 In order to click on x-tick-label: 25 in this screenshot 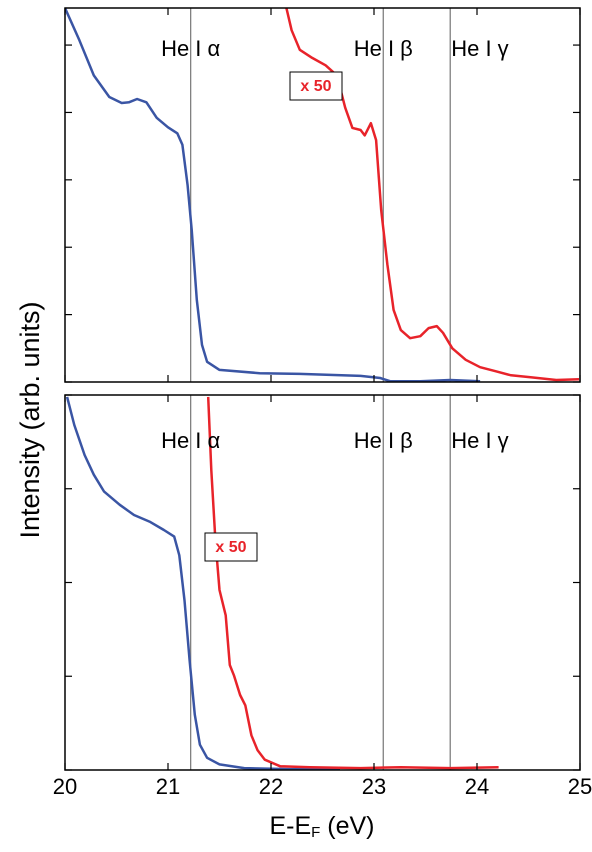, I will do `click(580, 786)`.